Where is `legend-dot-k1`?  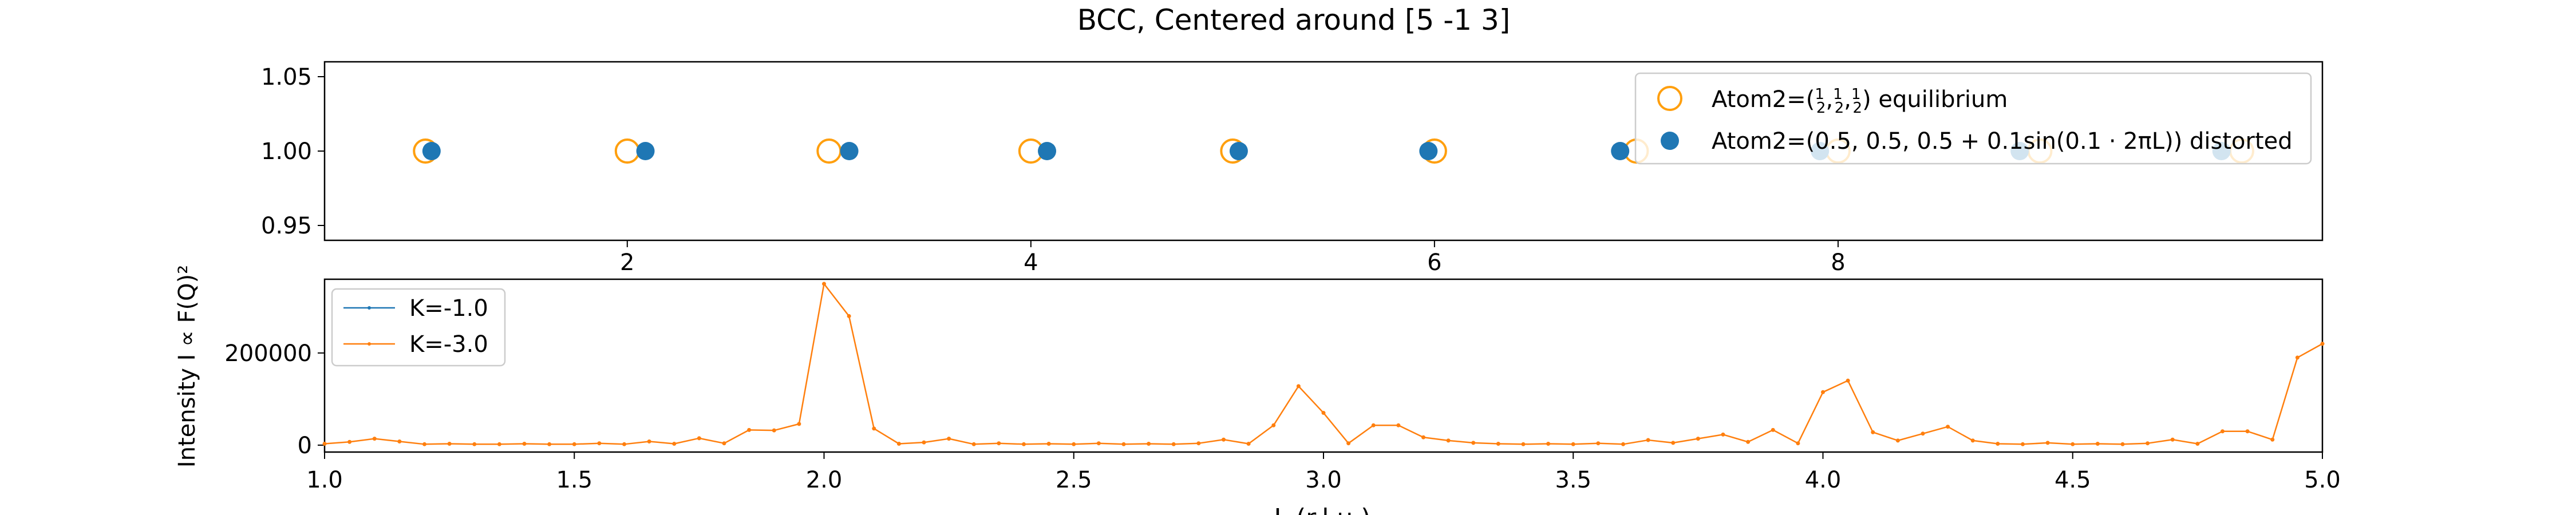
legend-dot-k1 is located at coordinates (369, 308).